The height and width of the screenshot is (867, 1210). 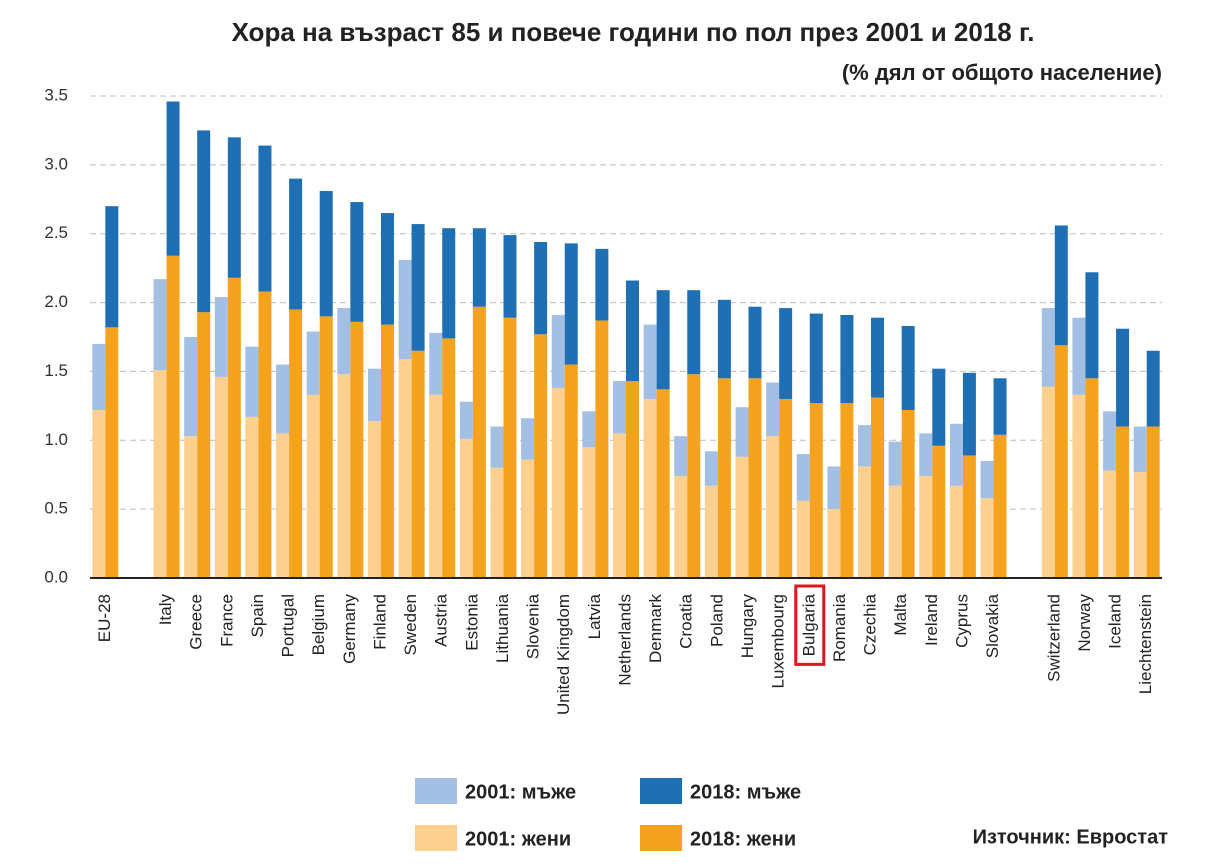 I want to click on y-tick-label: 3.5, so click(x=56, y=94).